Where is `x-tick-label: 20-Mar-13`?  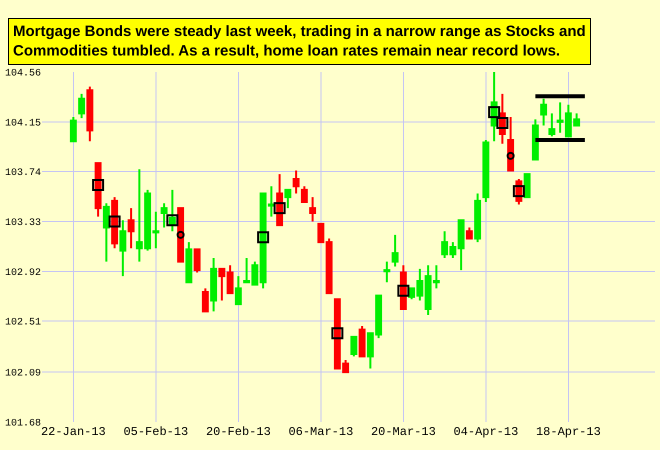
x-tick-label: 20-Mar-13 is located at coordinates (403, 432).